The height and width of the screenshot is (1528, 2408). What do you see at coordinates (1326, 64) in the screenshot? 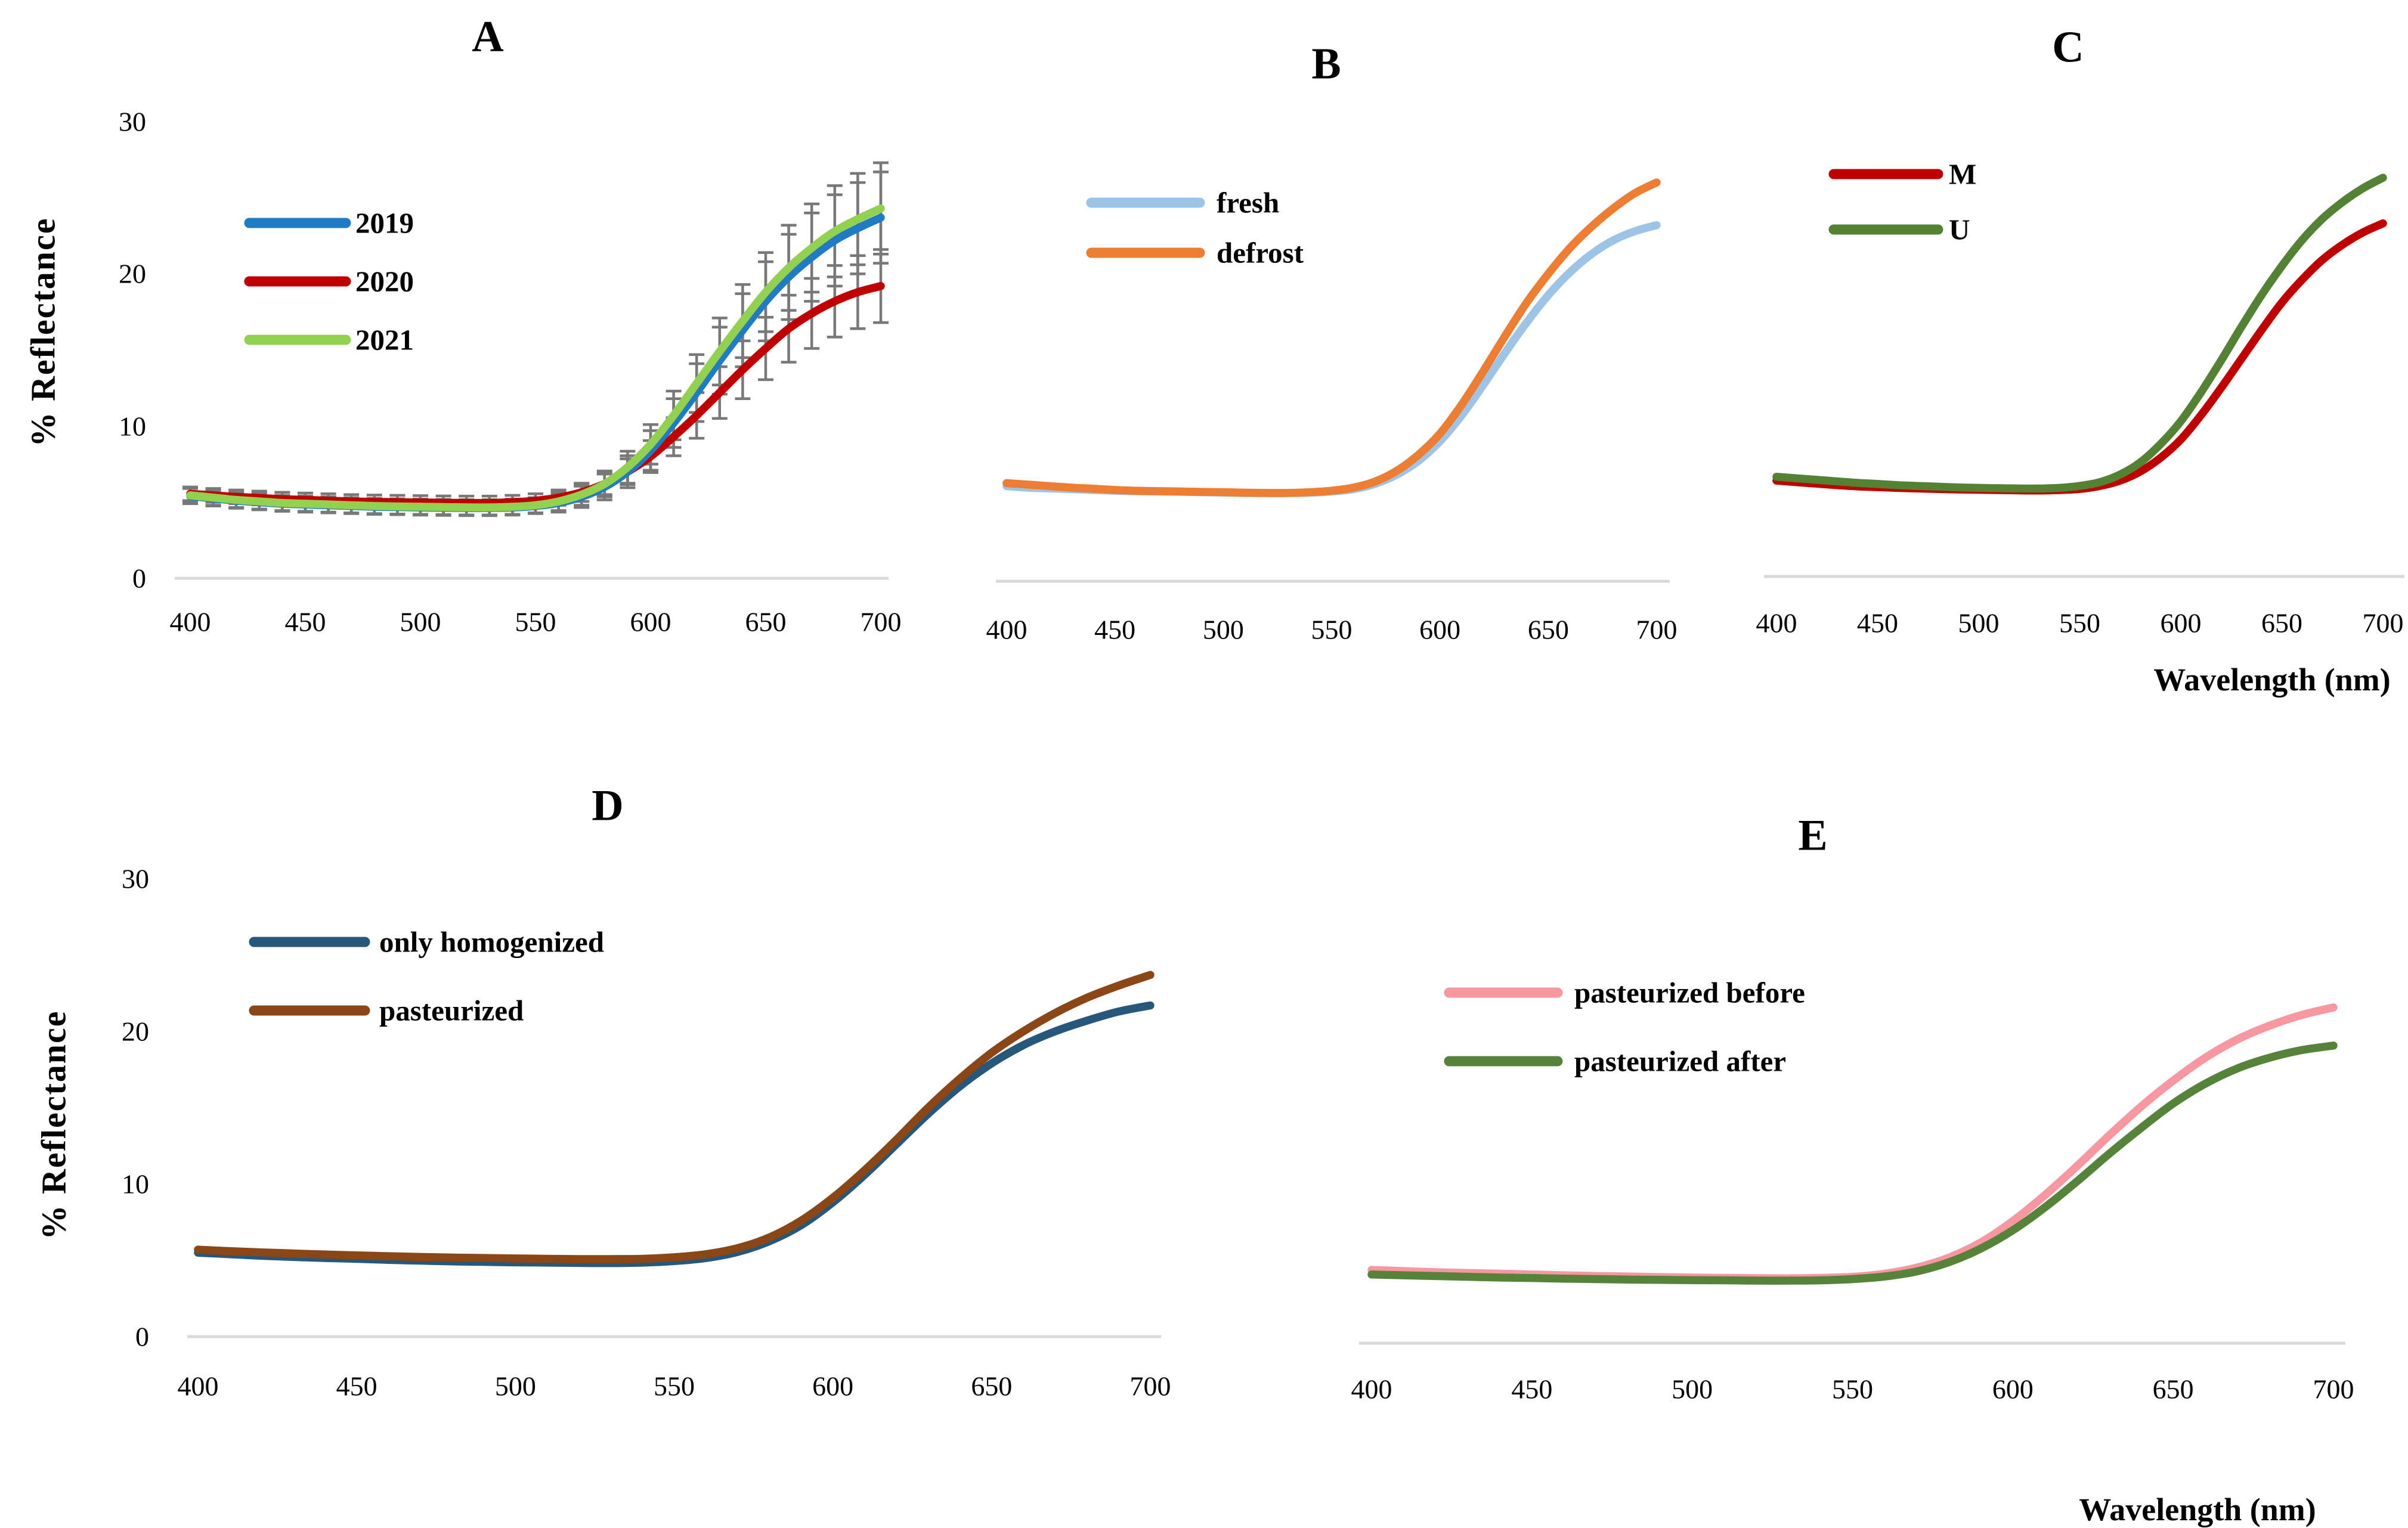
I see `panel-b-title: B` at bounding box center [1326, 64].